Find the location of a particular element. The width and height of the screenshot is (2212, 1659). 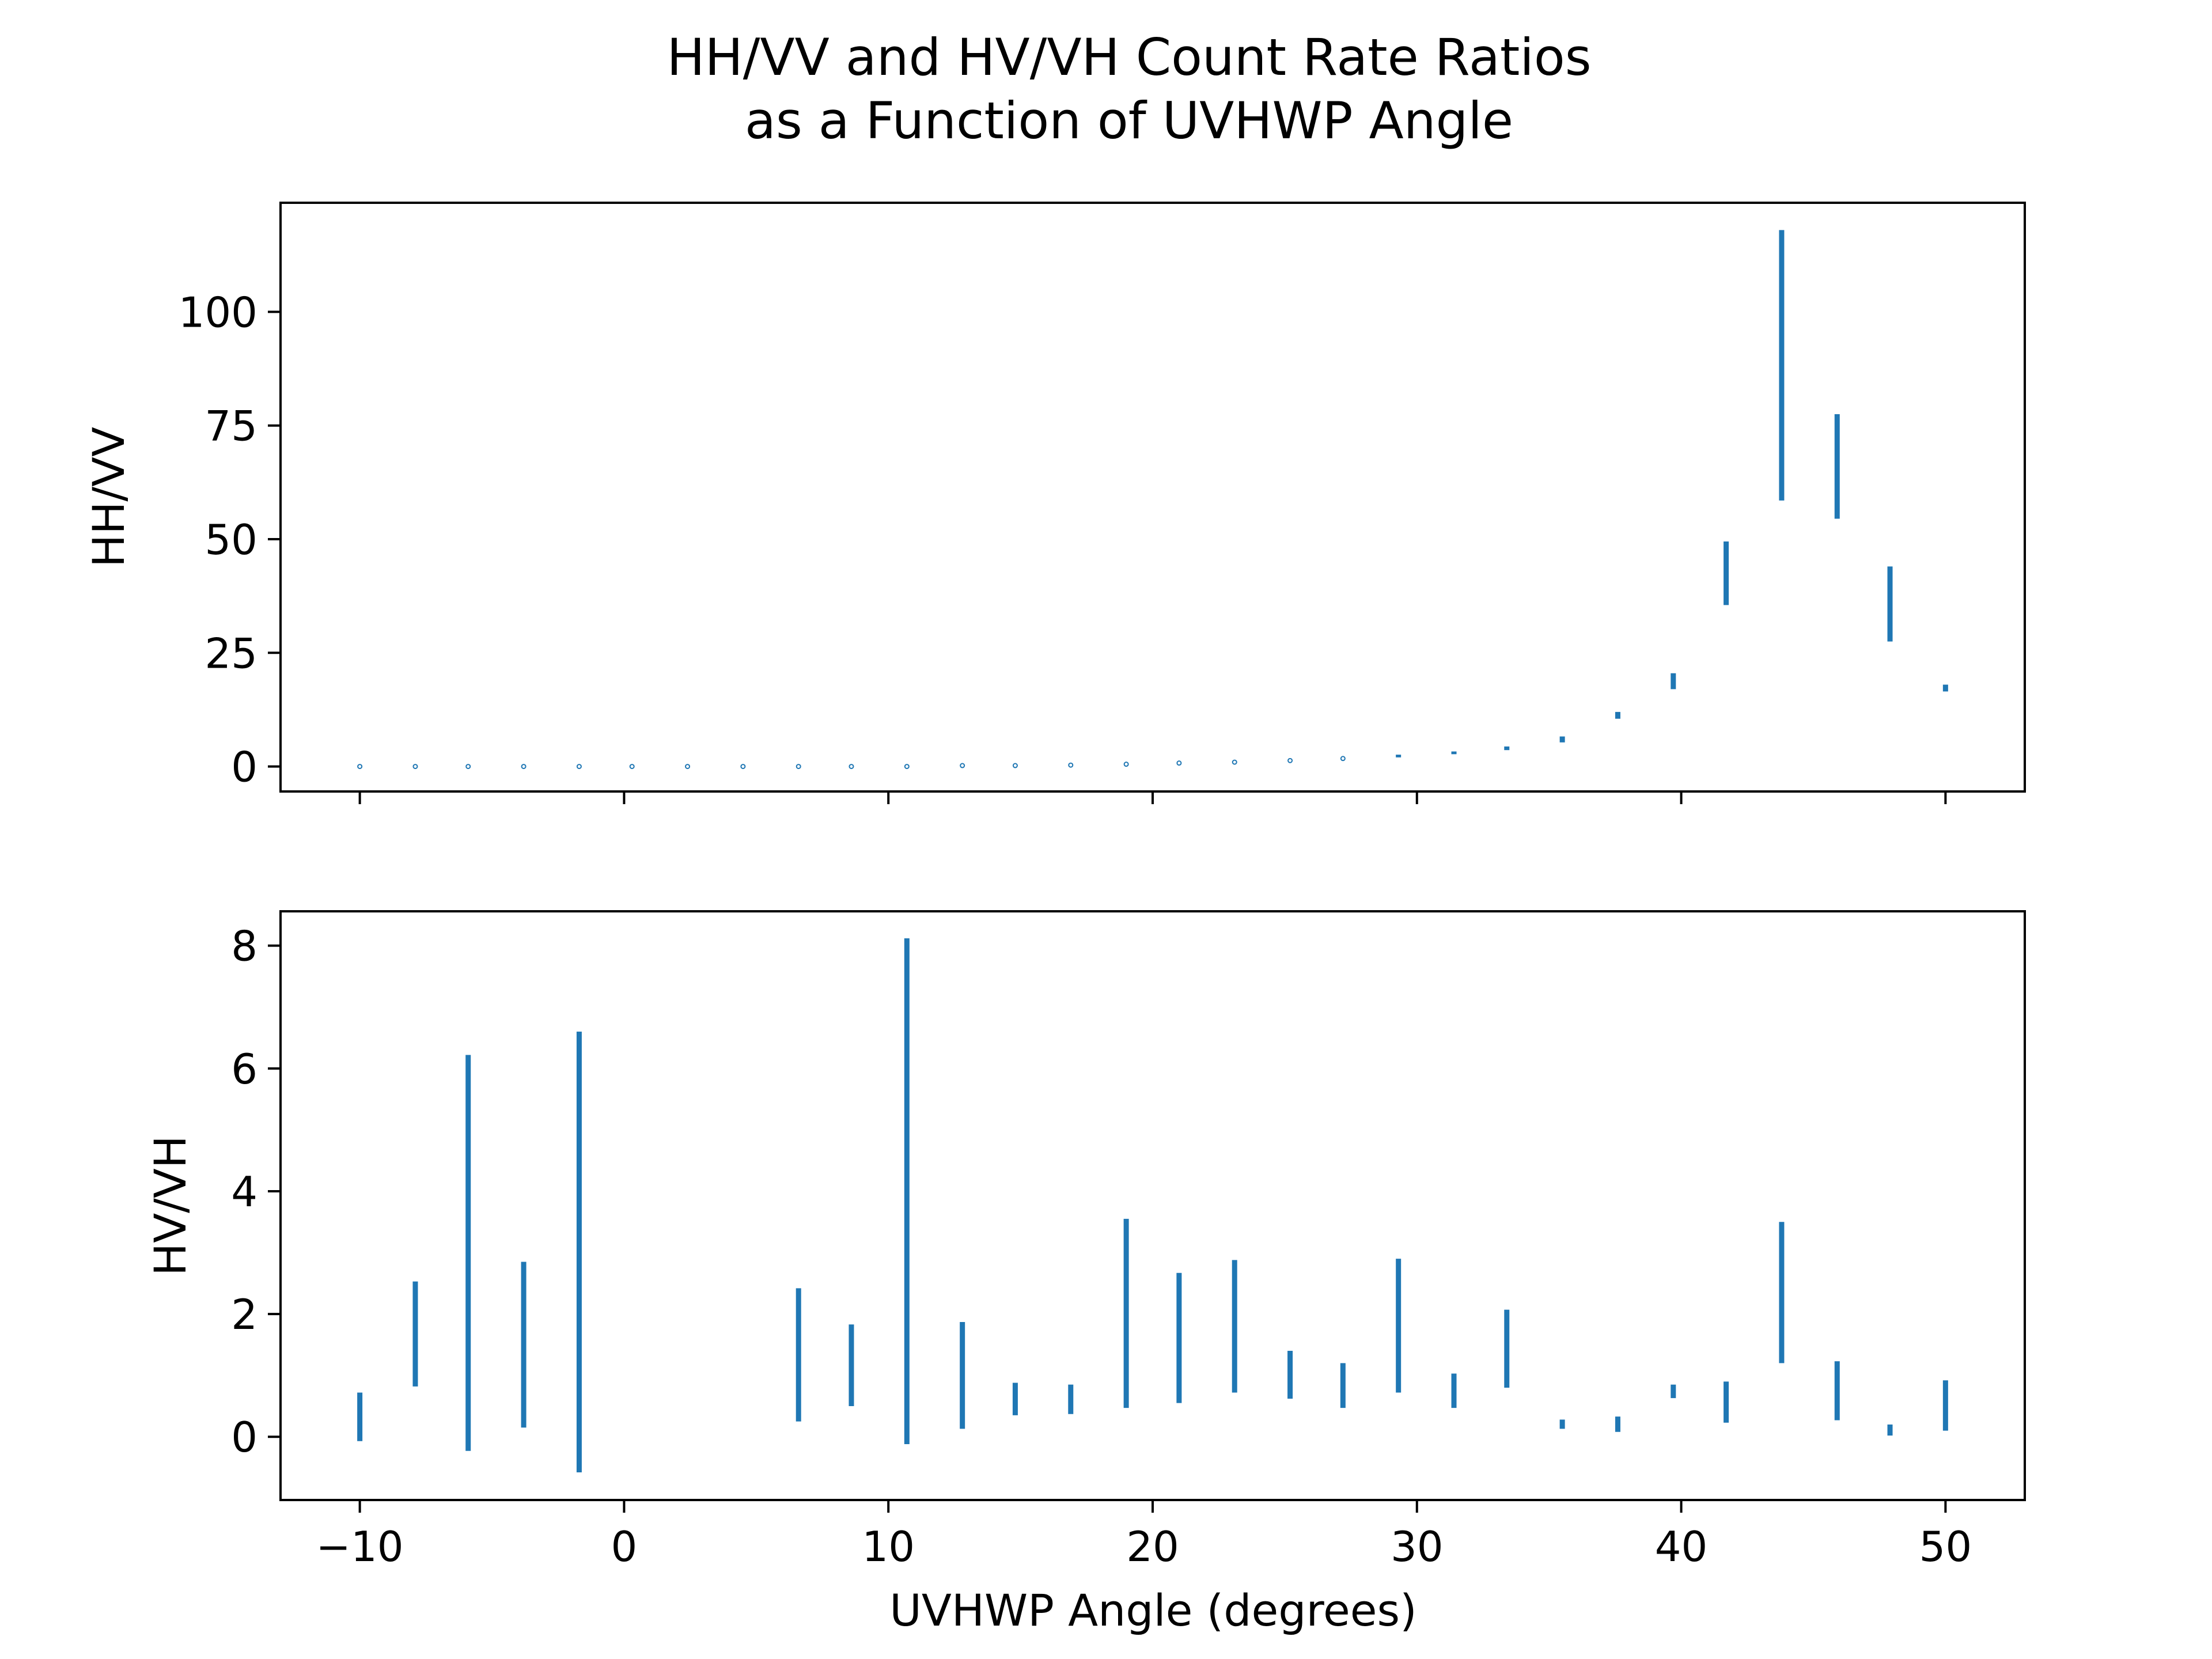

y-tick-label: 75 is located at coordinates (230, 426).